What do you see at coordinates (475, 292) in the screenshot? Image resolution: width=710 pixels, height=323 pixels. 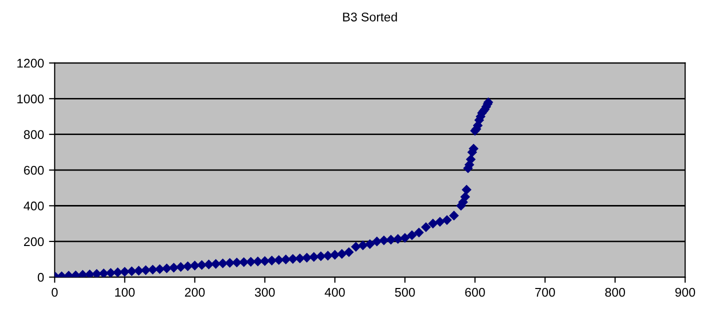 I see `x-tick-label: 600` at bounding box center [475, 292].